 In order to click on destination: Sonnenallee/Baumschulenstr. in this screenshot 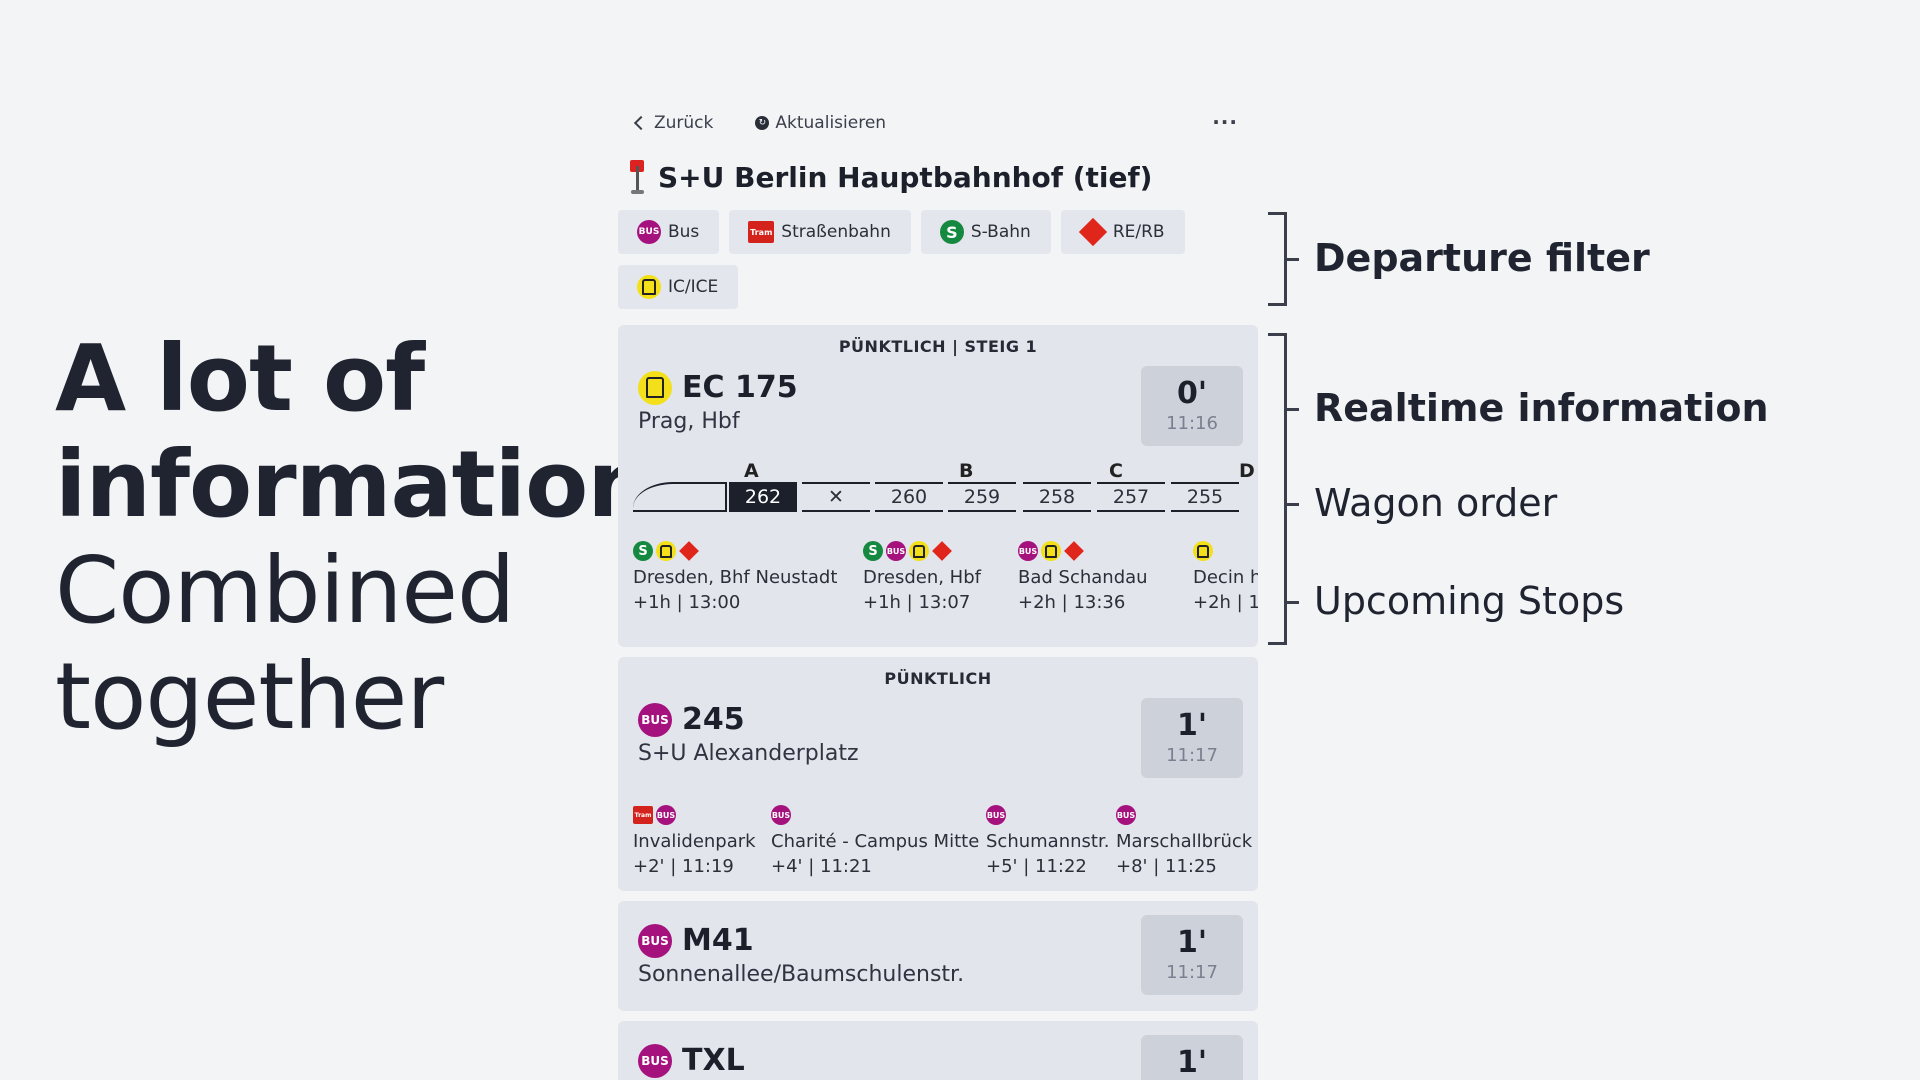, I will do `click(801, 974)`.